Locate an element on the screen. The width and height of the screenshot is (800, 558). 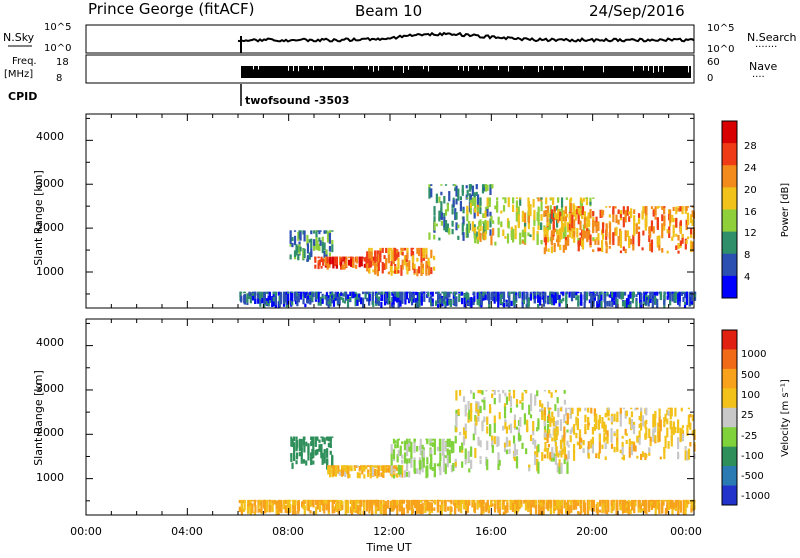
xlabel: Time UT is located at coordinates (388, 547).